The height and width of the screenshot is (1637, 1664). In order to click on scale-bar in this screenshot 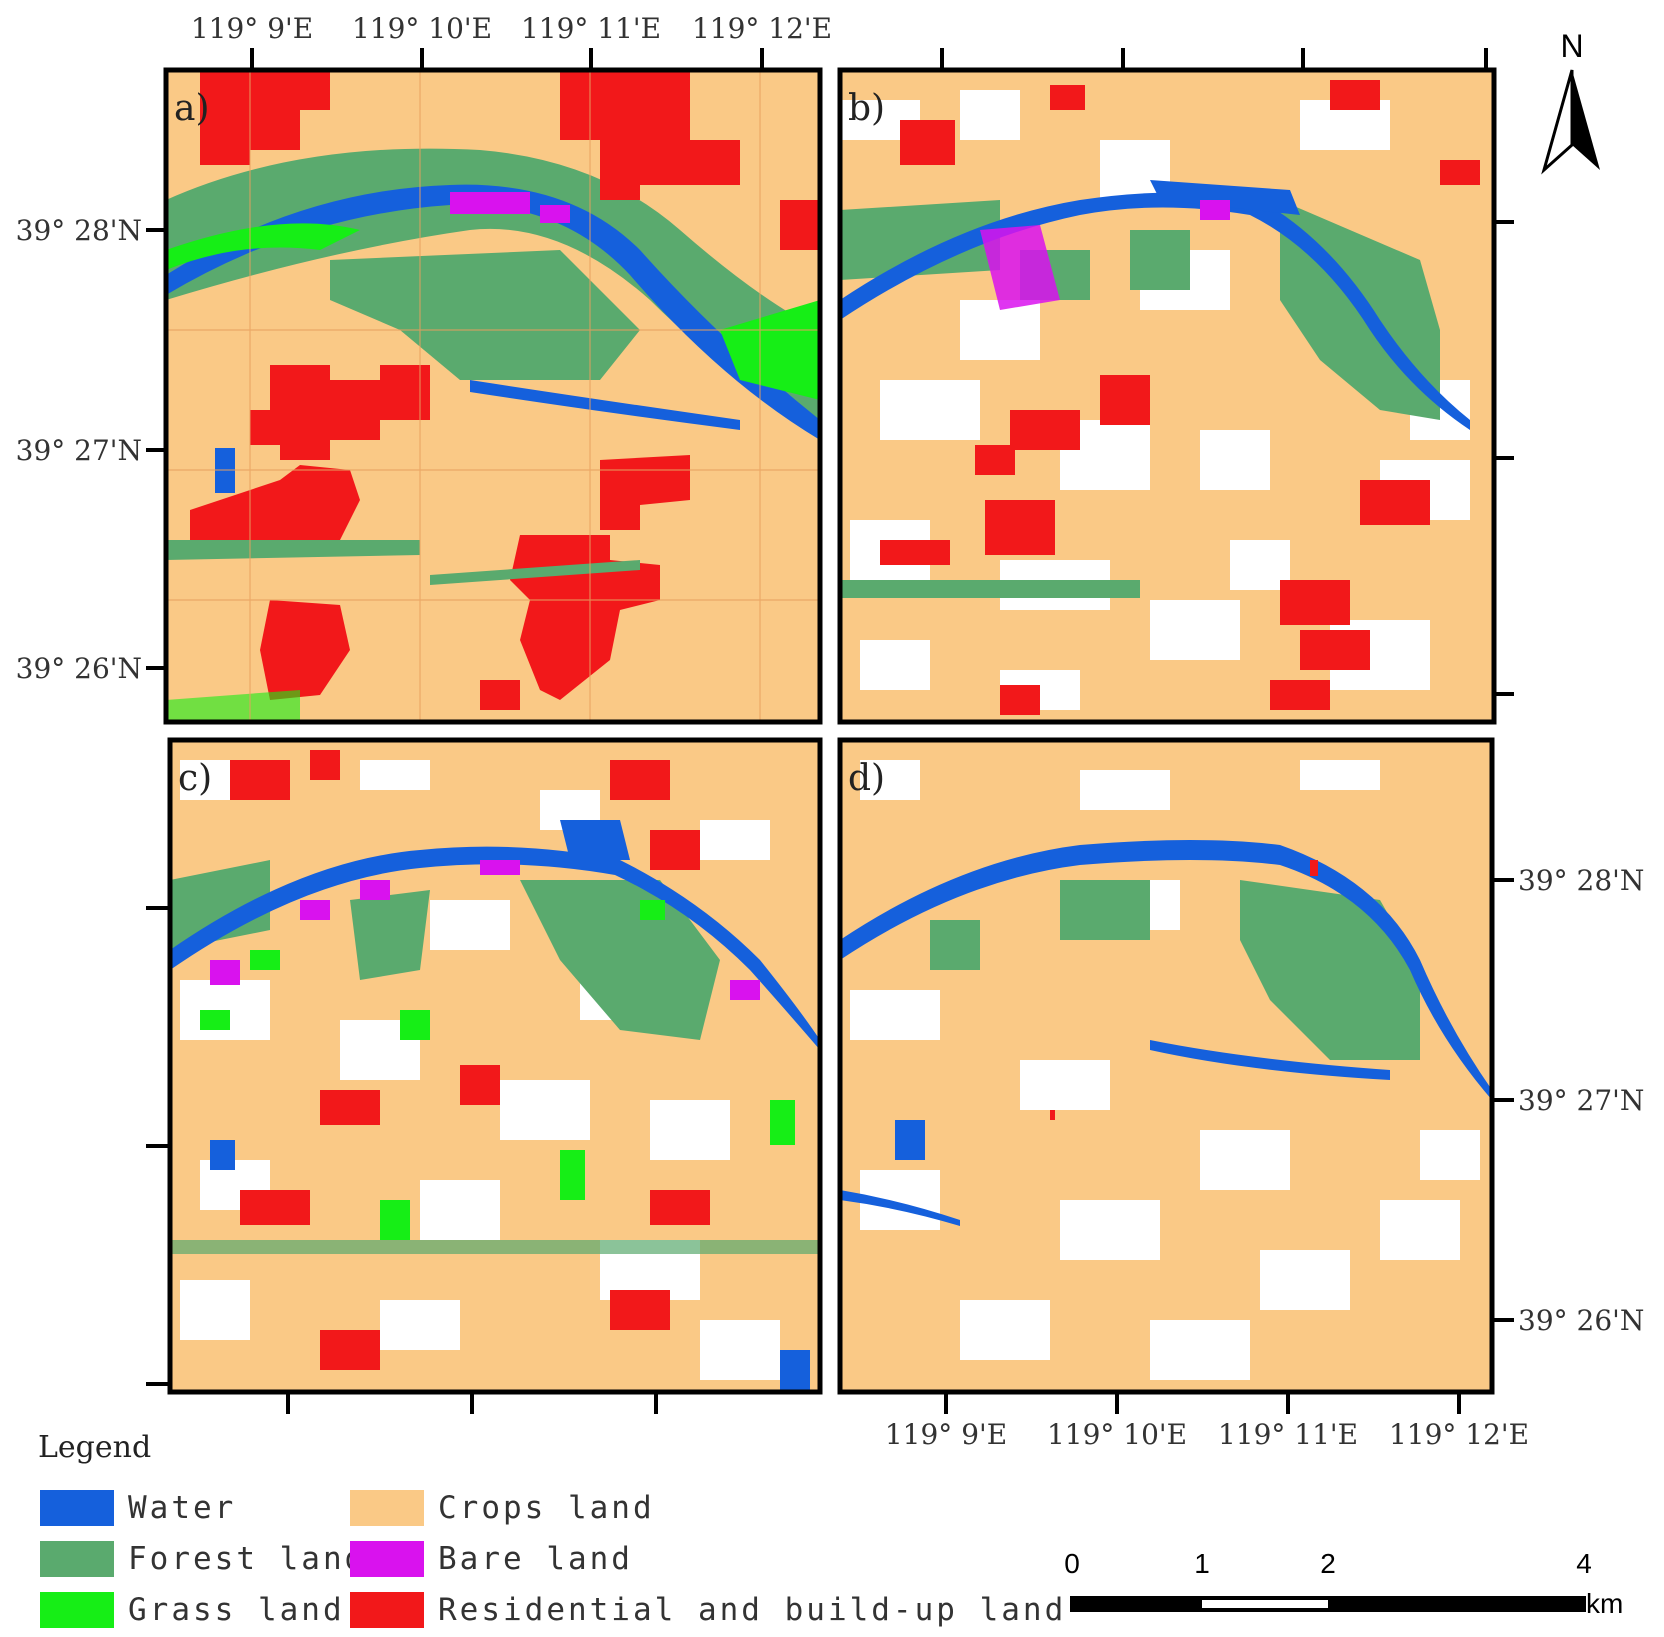, I will do `click(1328, 1604)`.